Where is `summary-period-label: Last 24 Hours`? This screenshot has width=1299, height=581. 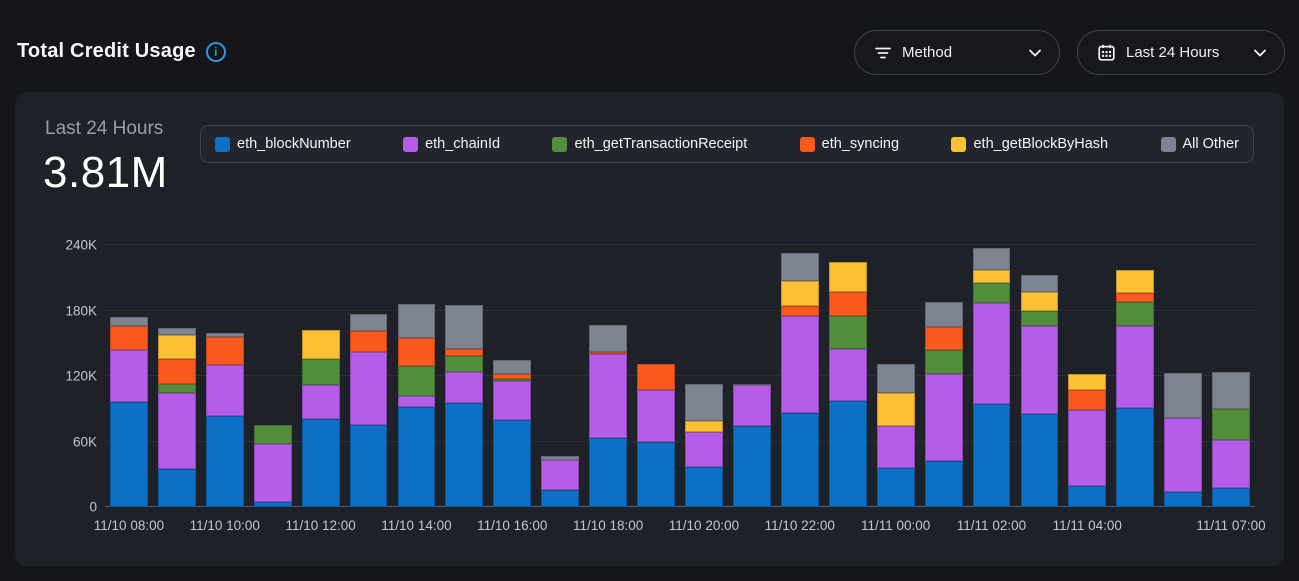 summary-period-label: Last 24 Hours is located at coordinates (104, 128).